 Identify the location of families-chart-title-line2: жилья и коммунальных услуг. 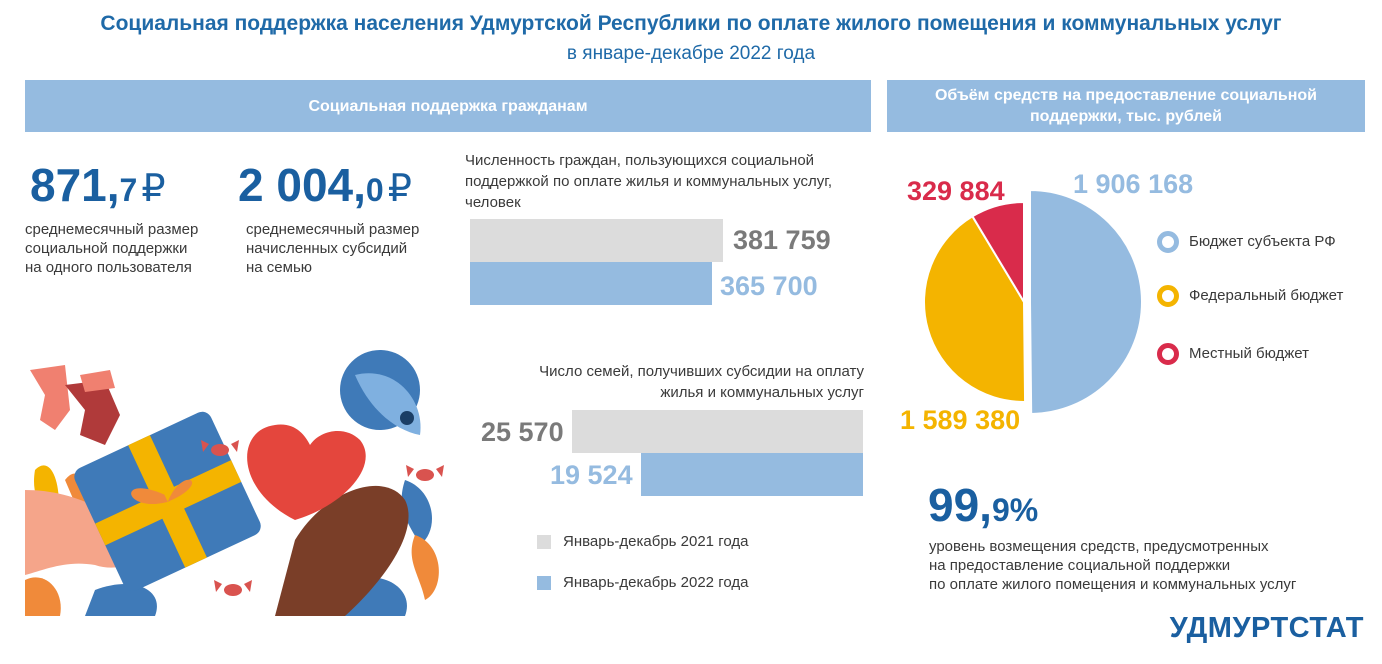
(762, 392).